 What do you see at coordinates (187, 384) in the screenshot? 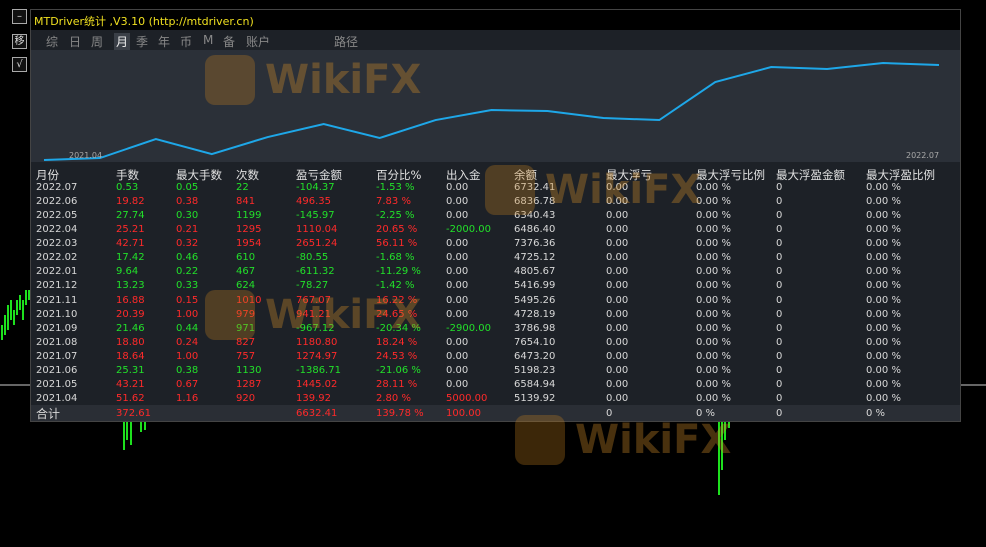
I see `table-cell: 0.67` at bounding box center [187, 384].